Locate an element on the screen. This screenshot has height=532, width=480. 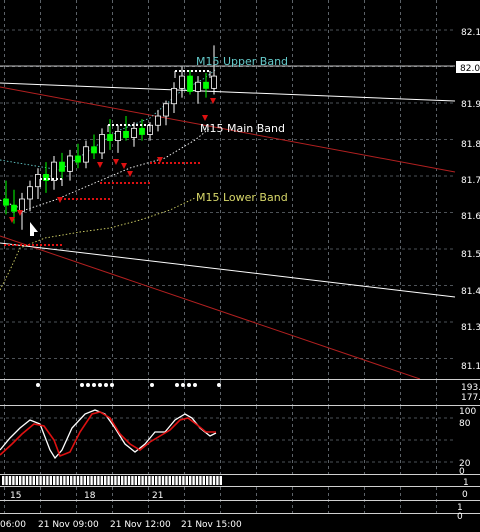
stoch-tick: 0 is located at coordinates (462, 472).